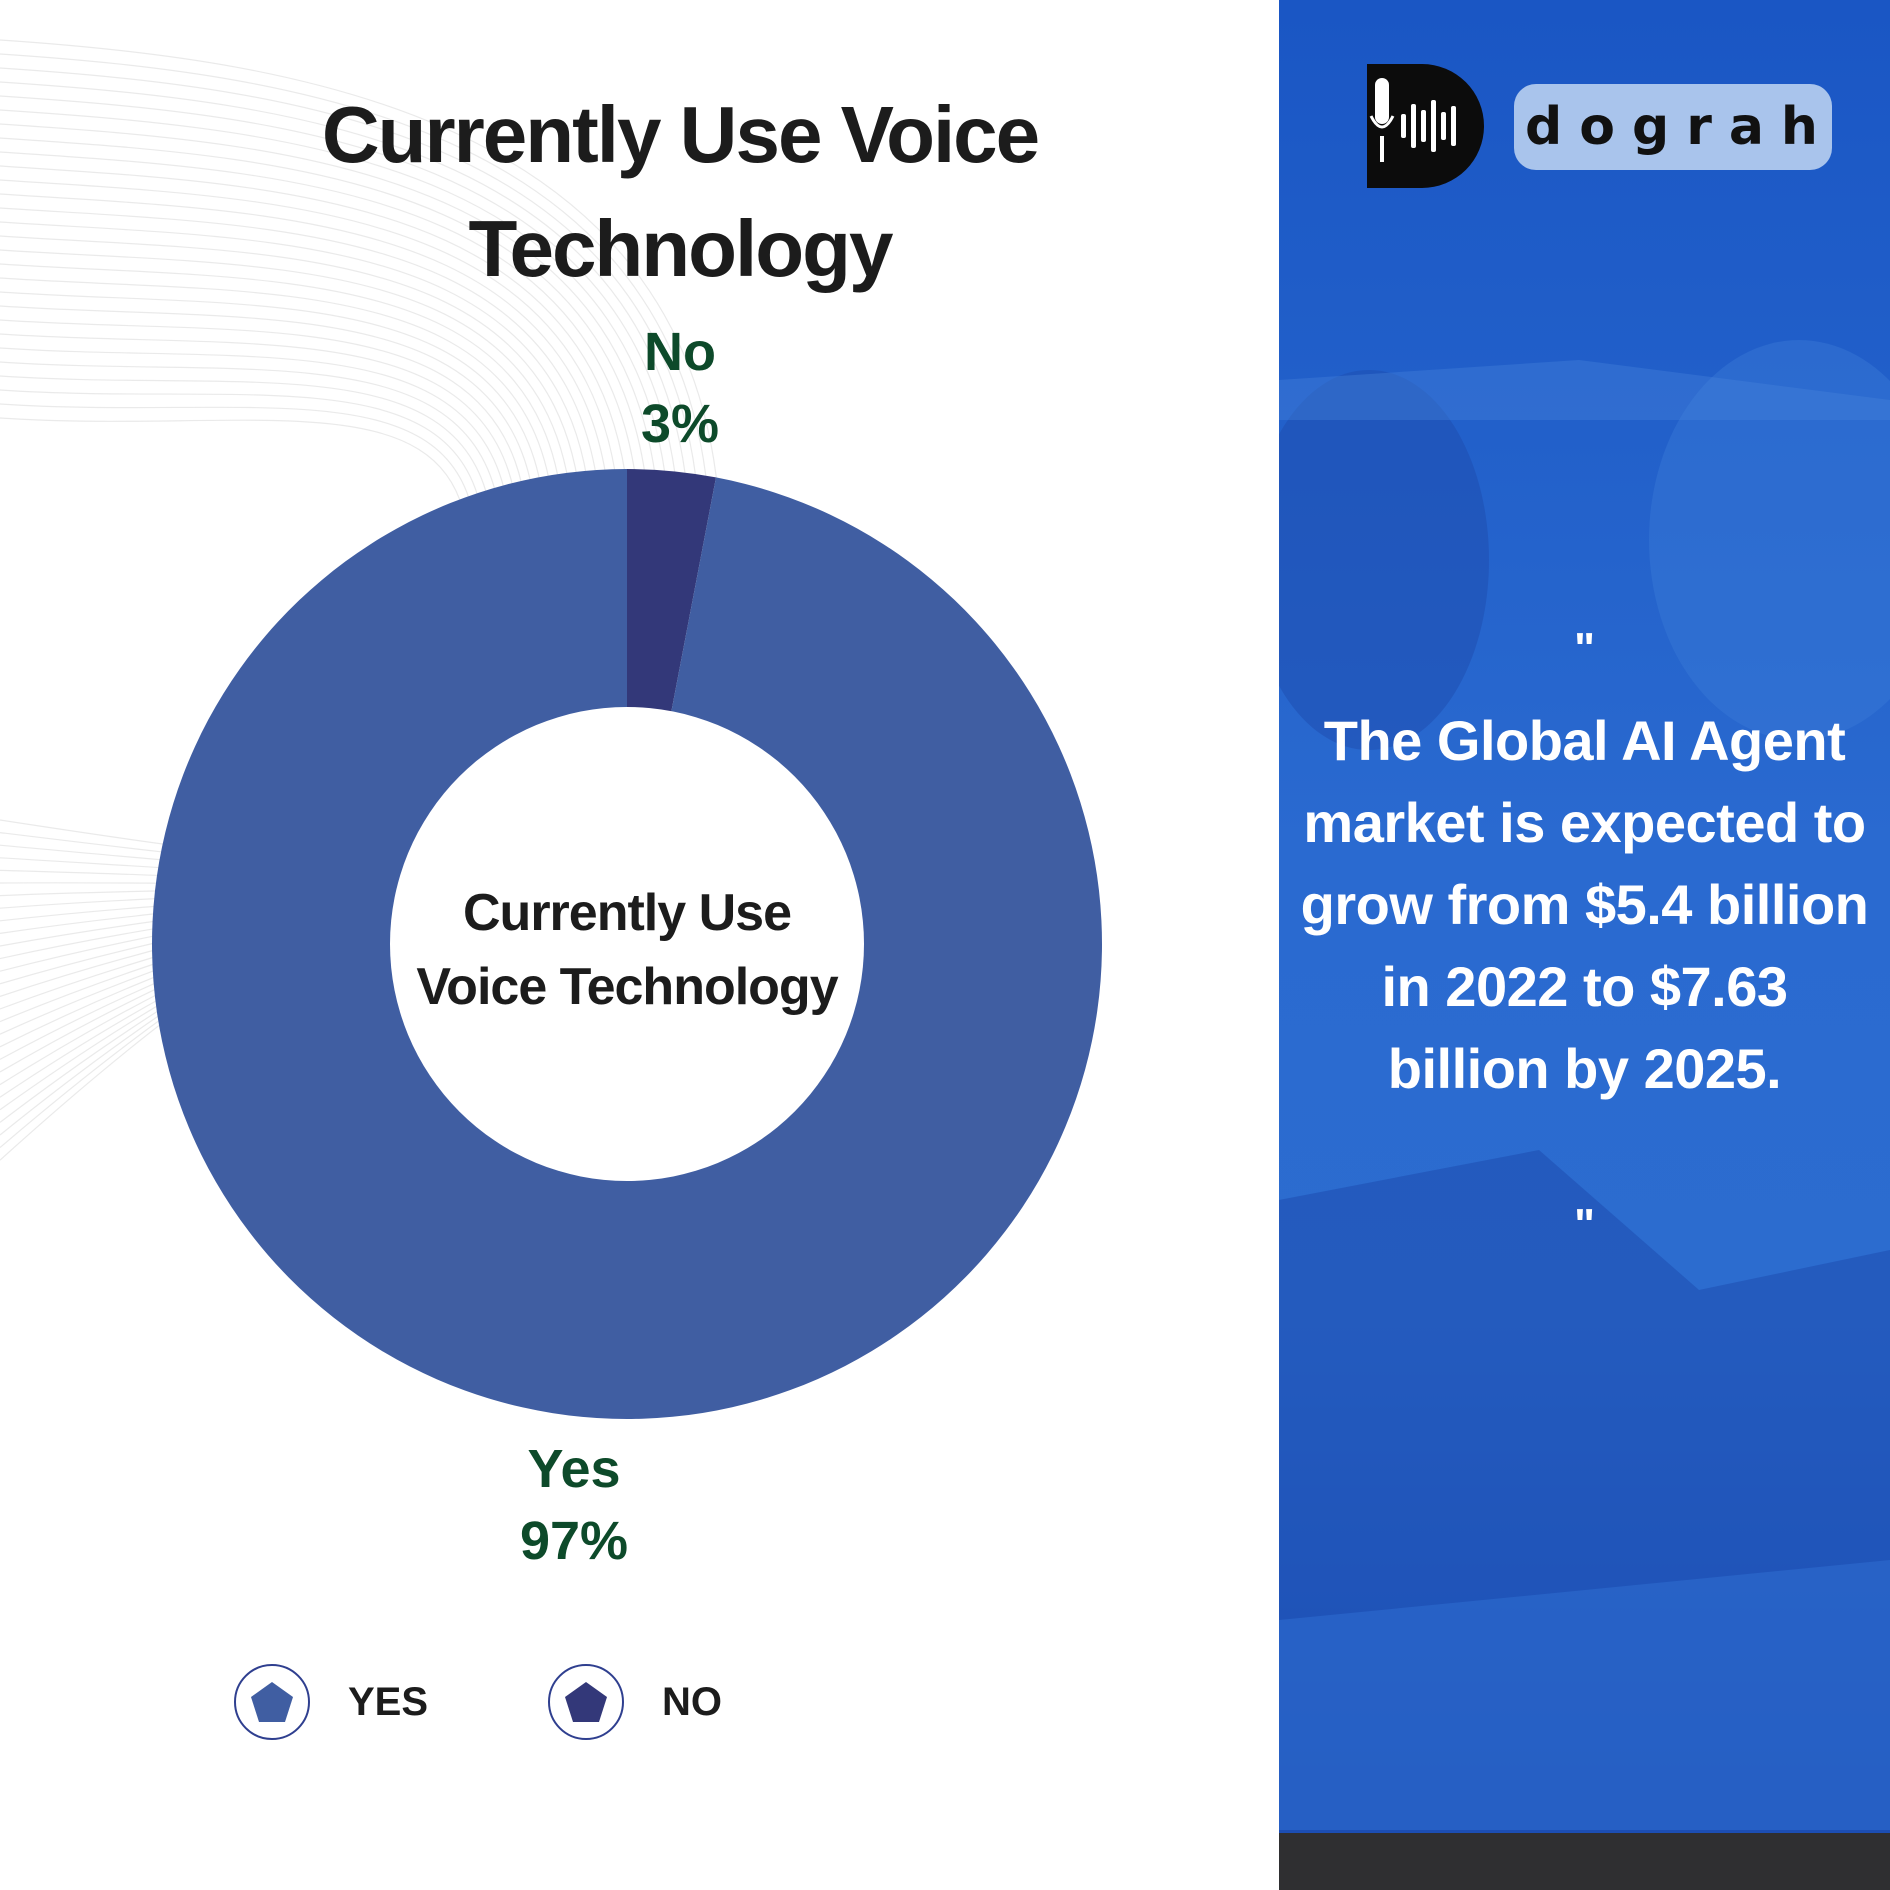 The width and height of the screenshot is (1890, 1890). I want to click on center-label-line-2: Voice Technology, so click(627, 987).